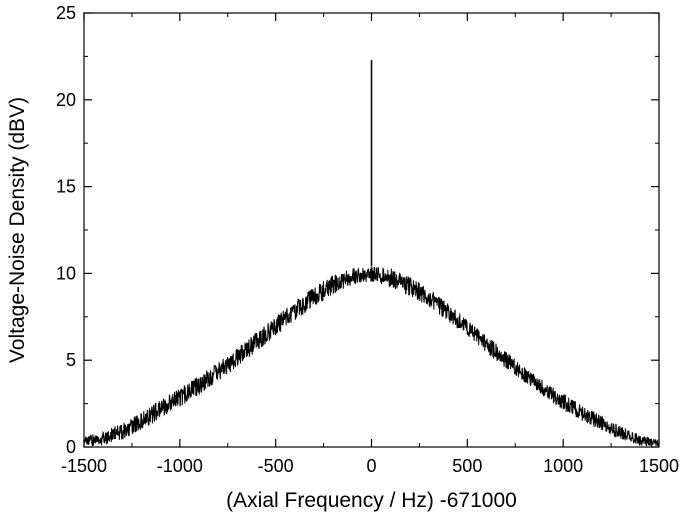 The image size is (685, 524). I want to click on x-tick-label: -1500, so click(84, 466).